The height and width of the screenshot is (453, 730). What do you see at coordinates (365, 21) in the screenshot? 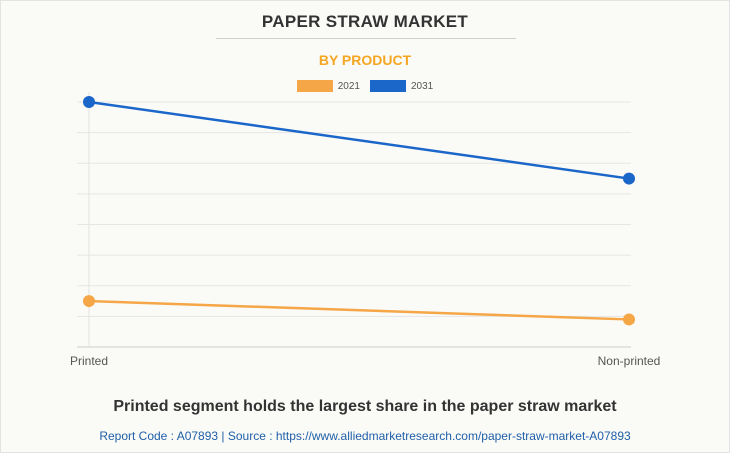
I see `chart-title: PAPER STRAW MARKET` at bounding box center [365, 21].